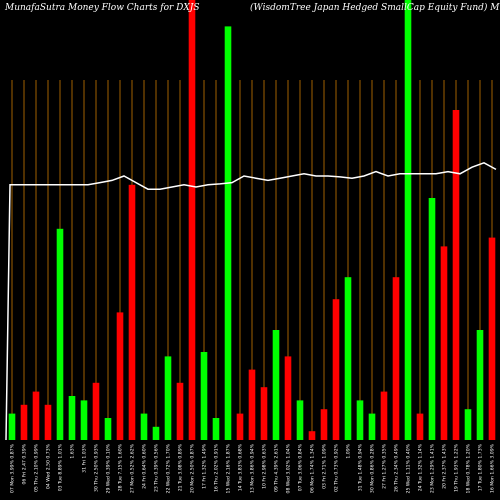  Describe the element at coordinates (37, 467) in the screenshot. I see `x-tick-label: 05 Thu 2.10% 0.99%` at that location.